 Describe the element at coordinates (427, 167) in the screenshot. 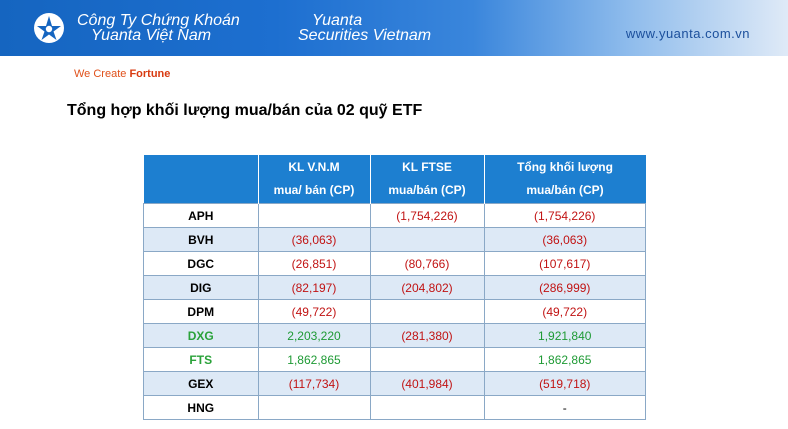

I see `header-ftse-line1: KL FTSE` at that location.